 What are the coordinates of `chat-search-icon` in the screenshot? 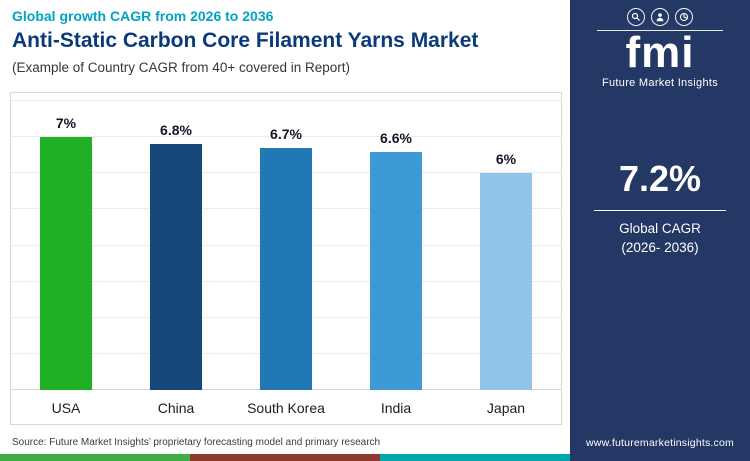 It's located at (636, 17).